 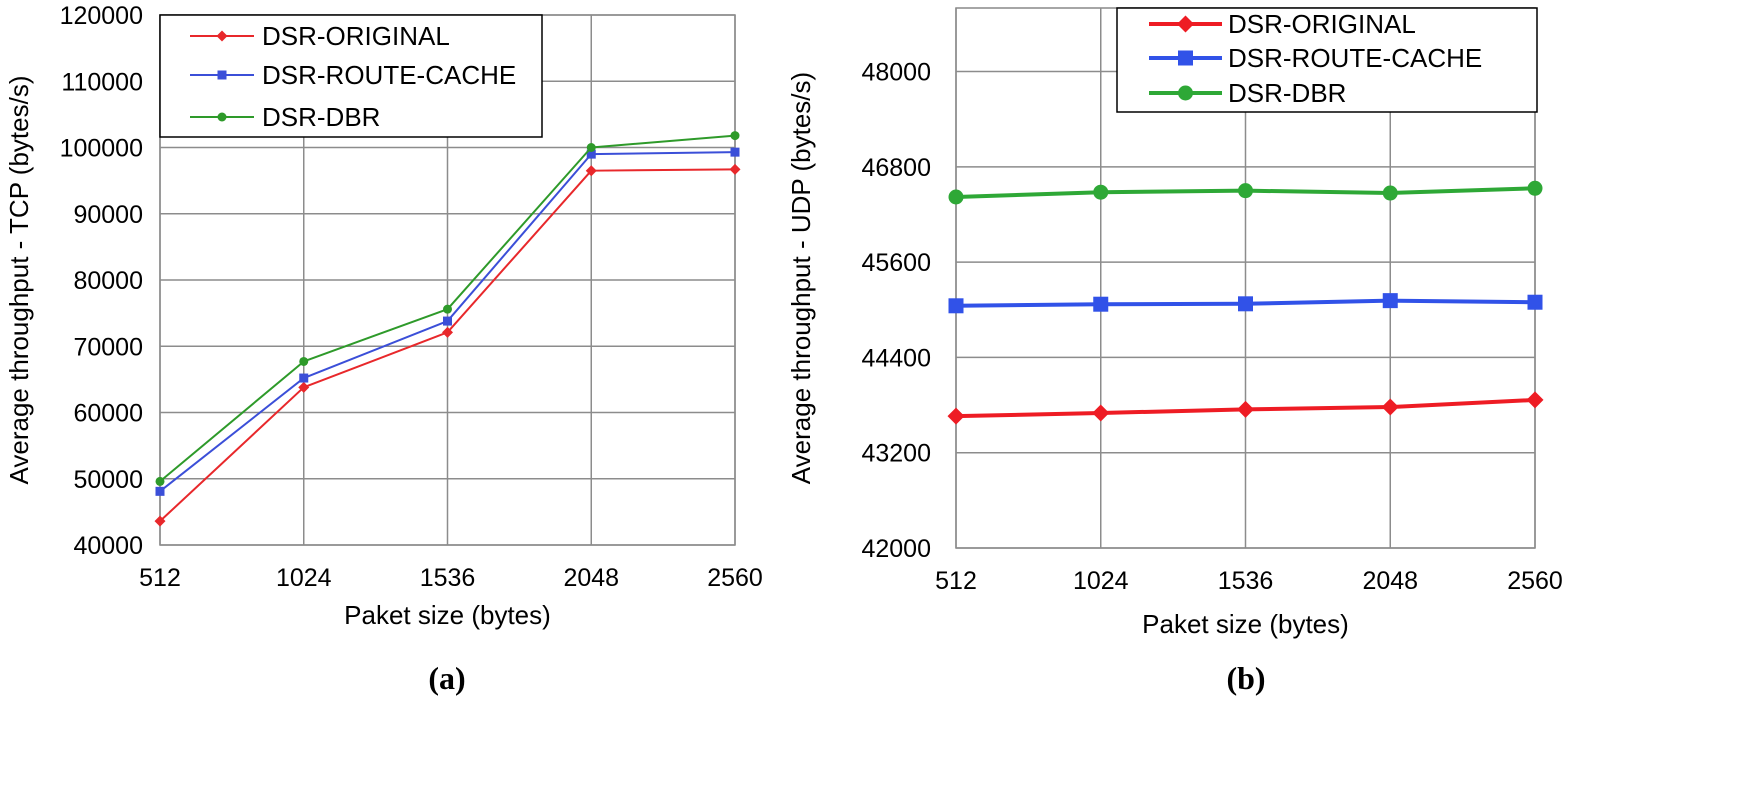 I want to click on y-tick-label: 110000, so click(x=102, y=82).